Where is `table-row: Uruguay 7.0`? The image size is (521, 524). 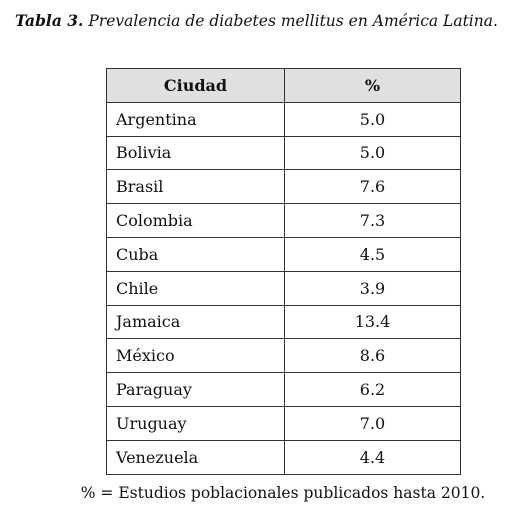
table-row: Uruguay 7.0 is located at coordinates (283, 423).